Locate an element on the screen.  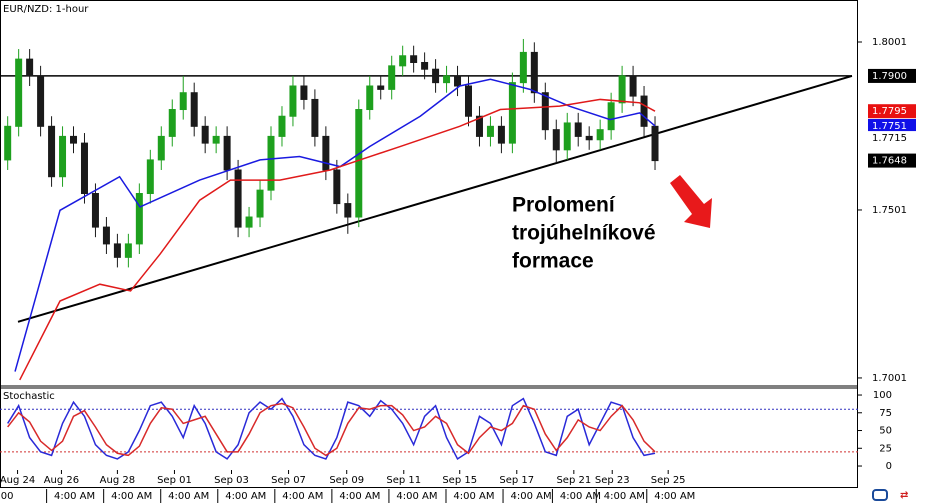
chart-title: EUR/NZD: 1-hour is located at coordinates (46, 9).